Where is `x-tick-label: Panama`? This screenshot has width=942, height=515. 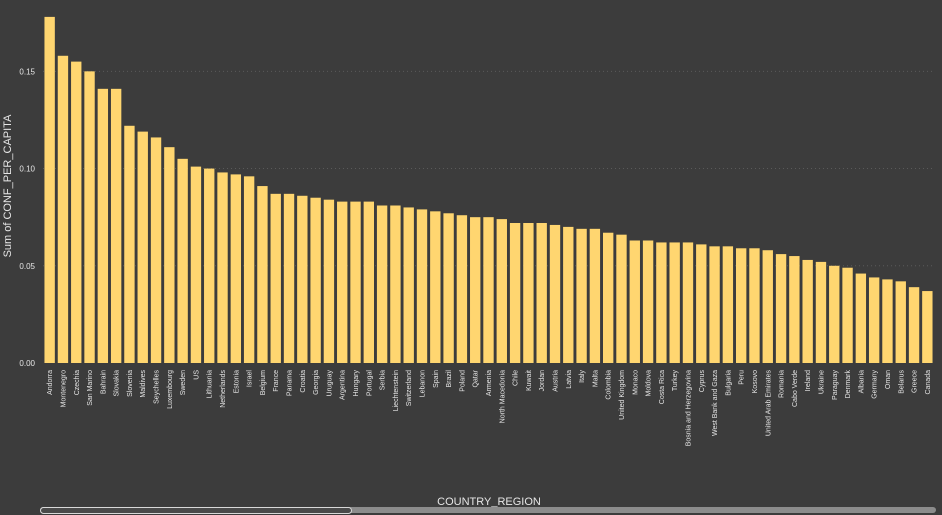 x-tick-label: Panama is located at coordinates (290, 383).